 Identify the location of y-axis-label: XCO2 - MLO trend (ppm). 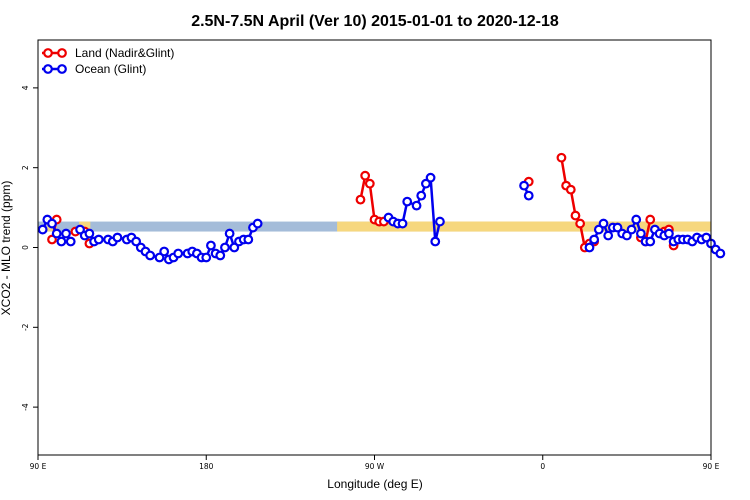
(6, 248).